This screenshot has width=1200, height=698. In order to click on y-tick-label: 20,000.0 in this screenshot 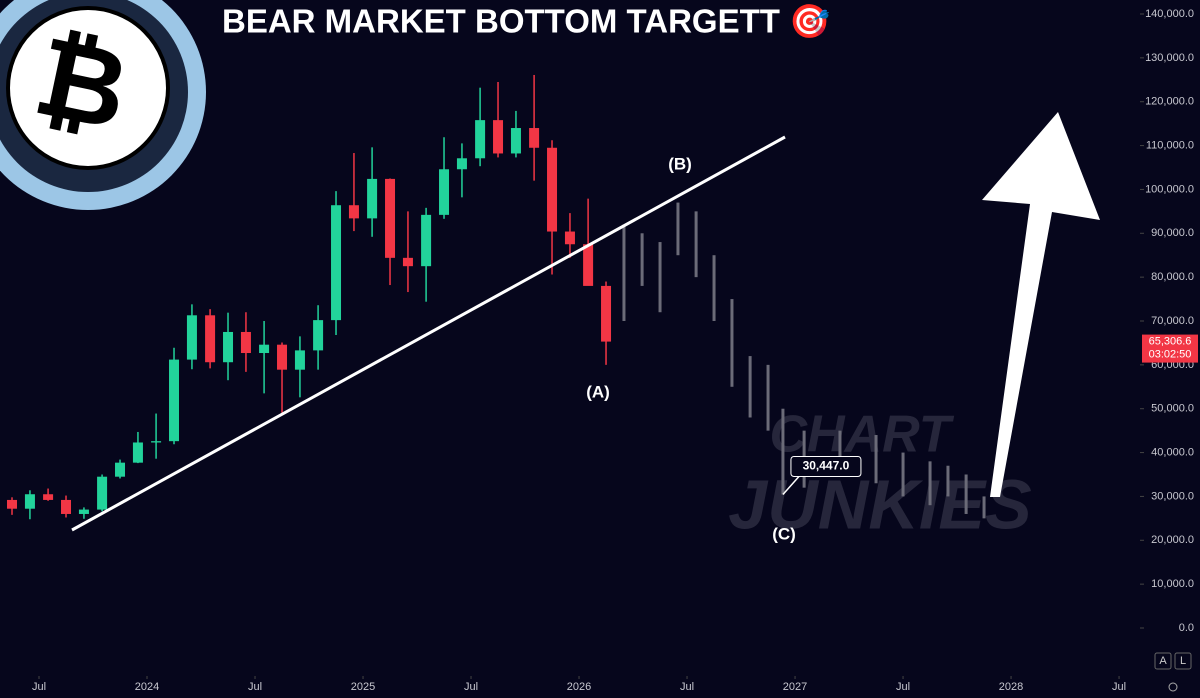, I will do `click(1172, 540)`.